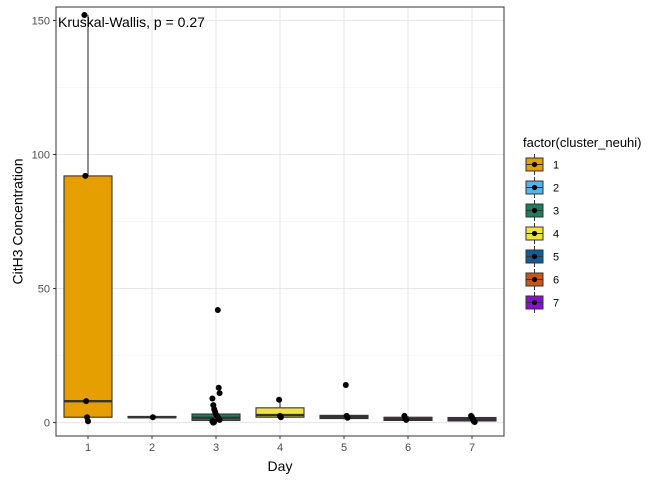  I want to click on x-tick-label: 4, so click(280, 448).